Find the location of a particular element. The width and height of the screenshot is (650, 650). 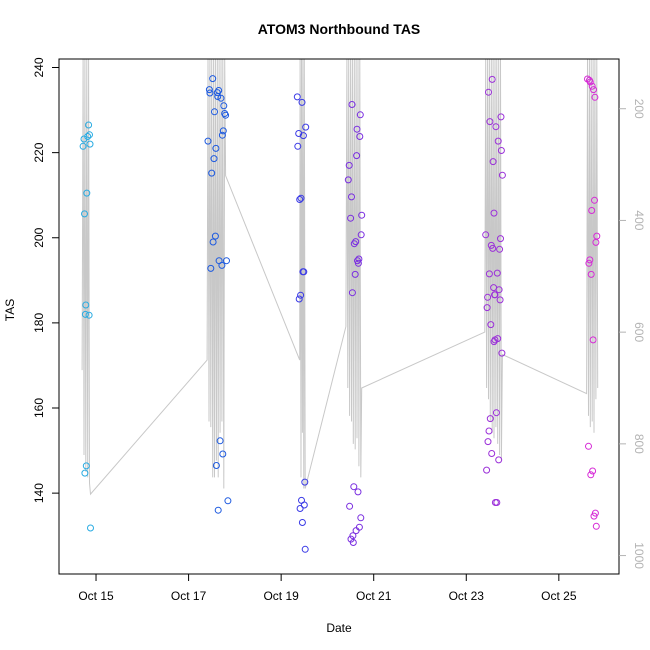

y-axis-left: 140 160 180 200 220 240 is located at coordinates (45, 280).